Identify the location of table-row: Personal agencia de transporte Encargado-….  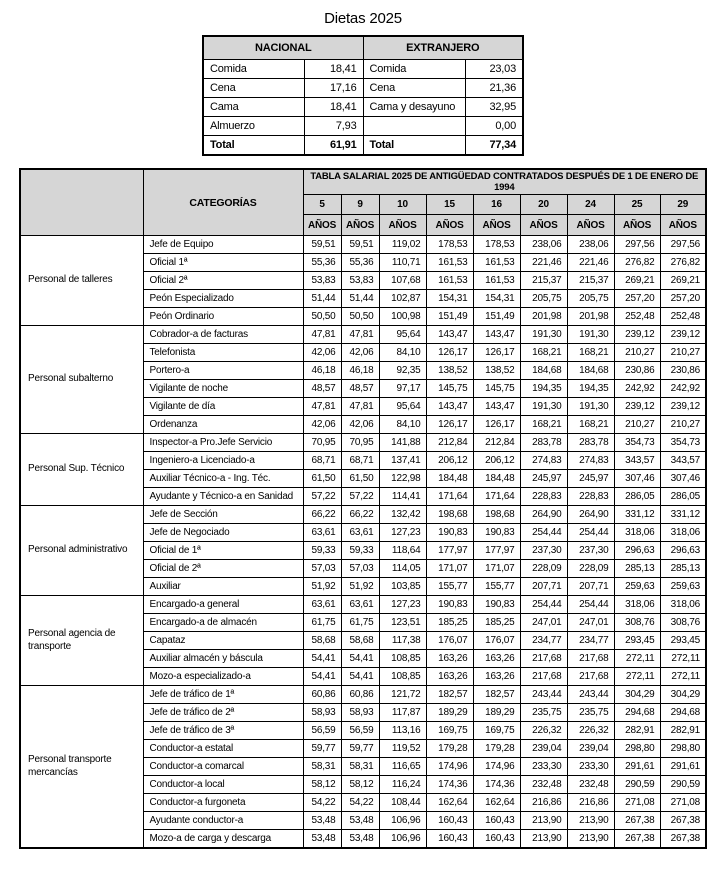
(363, 640).